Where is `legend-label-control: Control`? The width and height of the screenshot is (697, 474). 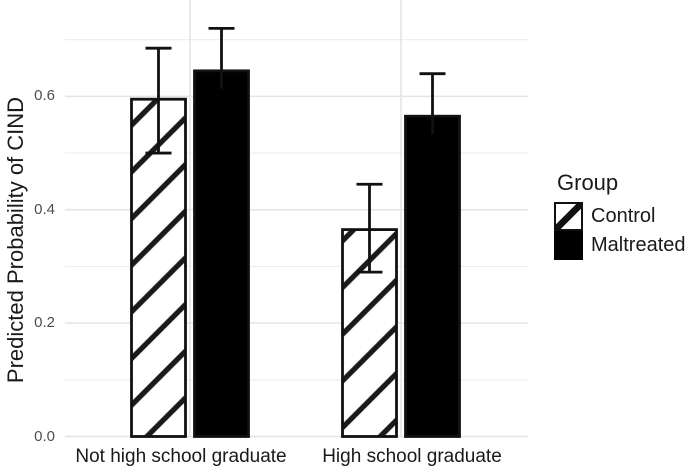
legend-label-control: Control is located at coordinates (623, 216).